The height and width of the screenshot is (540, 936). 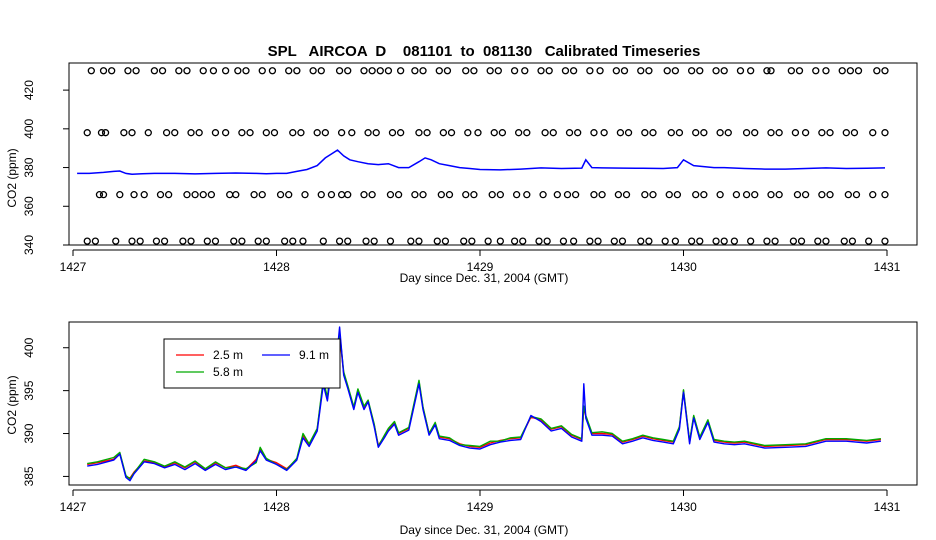 What do you see at coordinates (228, 355) in the screenshot?
I see `legend-label-2-5m: 2.5 m` at bounding box center [228, 355].